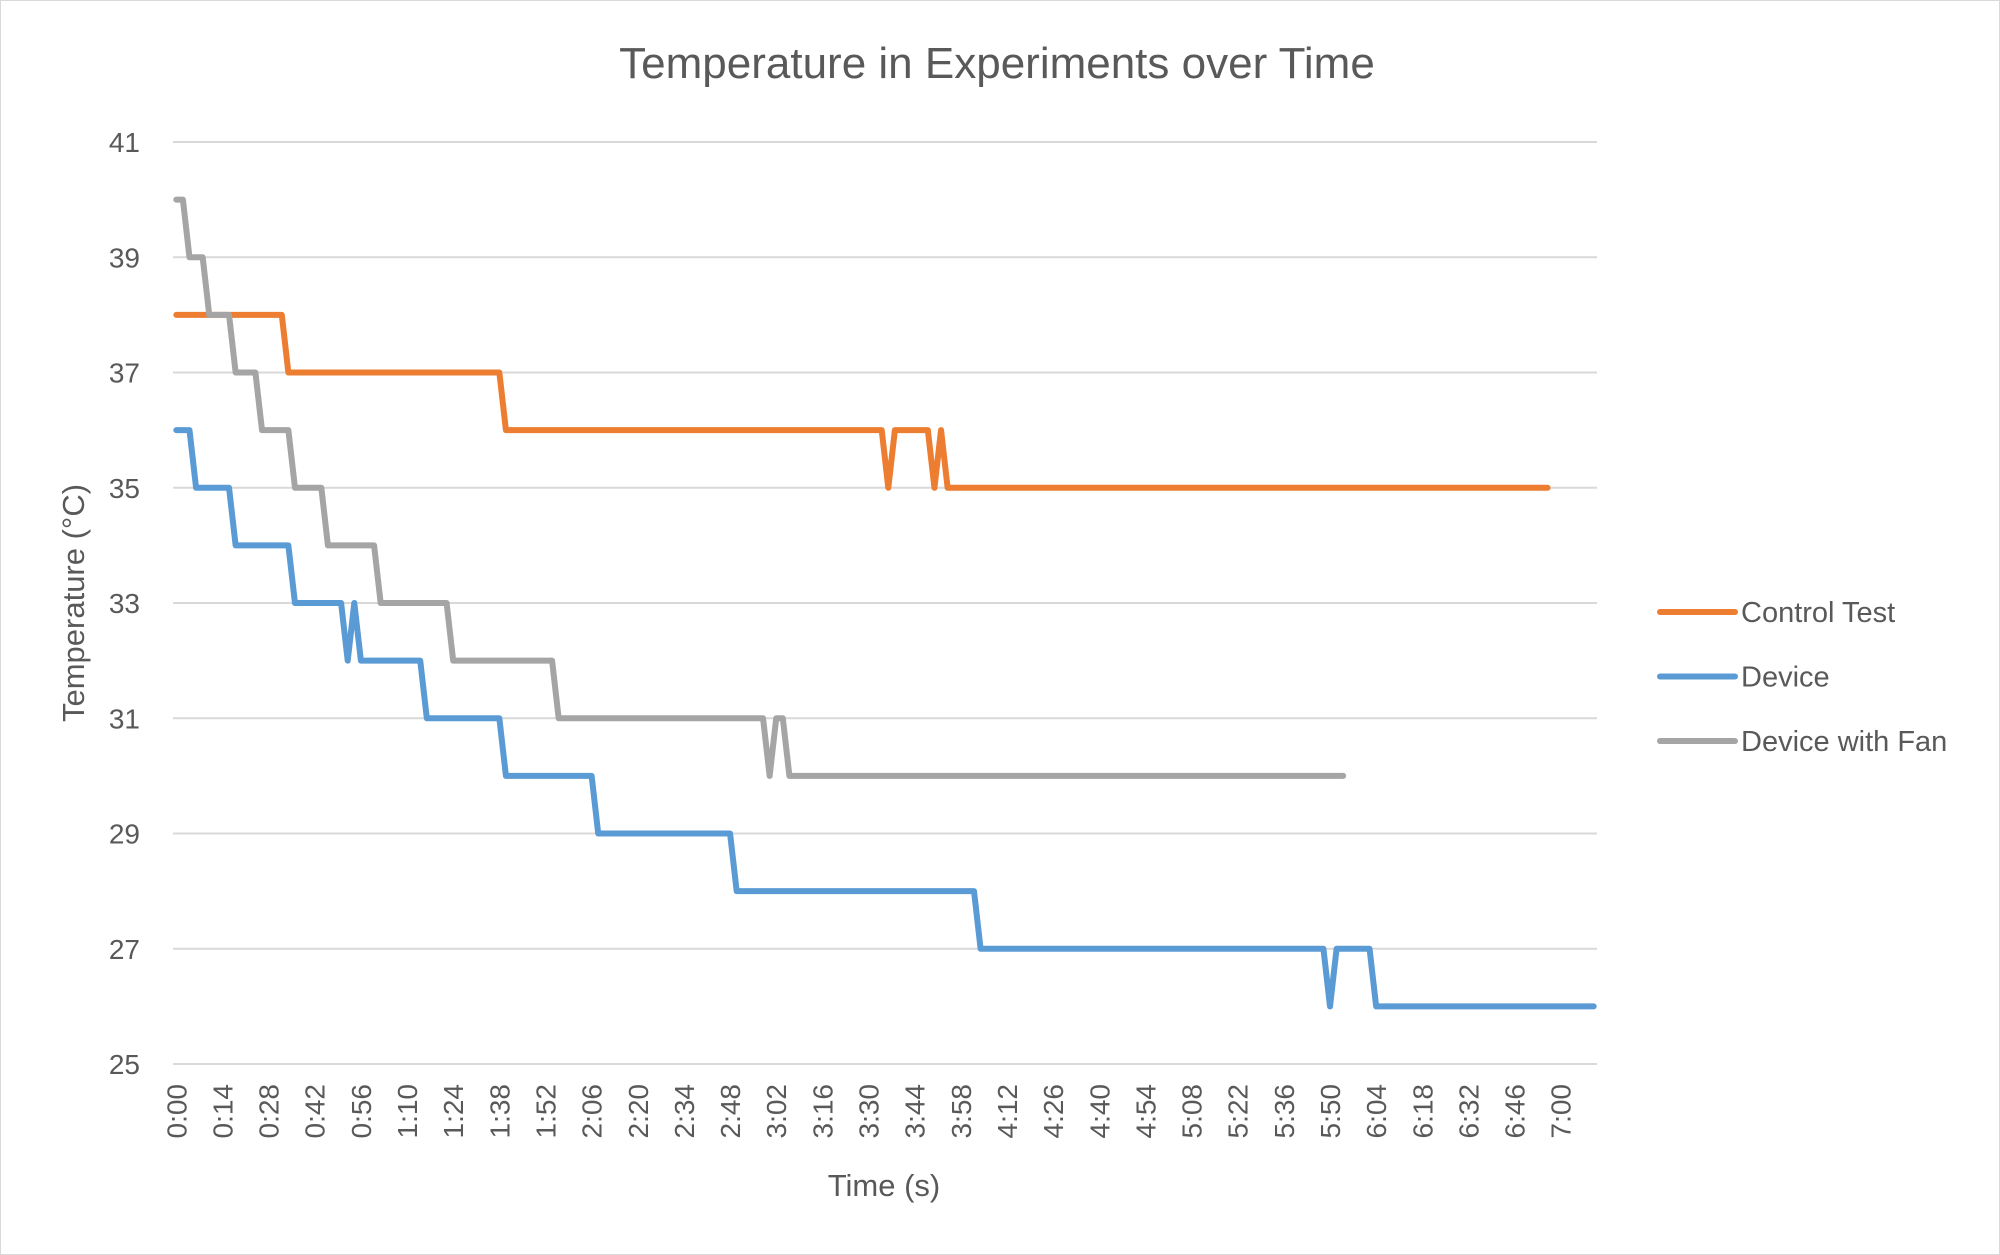 This screenshot has height=1255, width=2000. Describe the element at coordinates (124, 949) in the screenshot. I see `y-tick-label: 27` at that location.